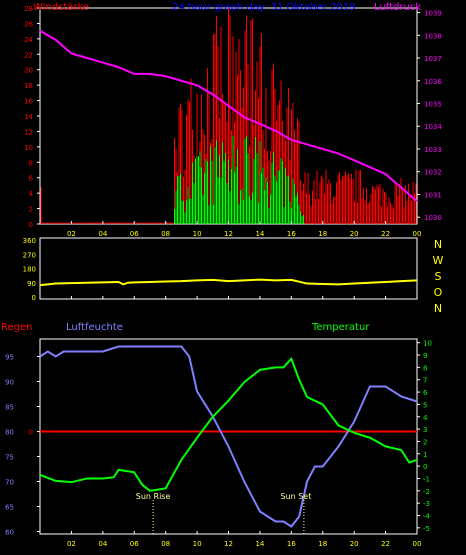 This screenshot has height=555, width=466. I want to click on x-tick-label-top: 20, so click(354, 234).